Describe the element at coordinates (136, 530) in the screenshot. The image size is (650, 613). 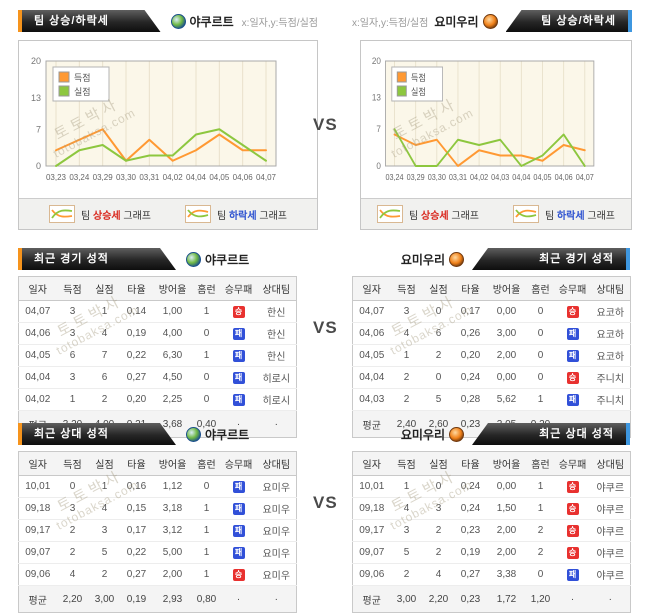
I see `stat-cell: 0,17` at that location.